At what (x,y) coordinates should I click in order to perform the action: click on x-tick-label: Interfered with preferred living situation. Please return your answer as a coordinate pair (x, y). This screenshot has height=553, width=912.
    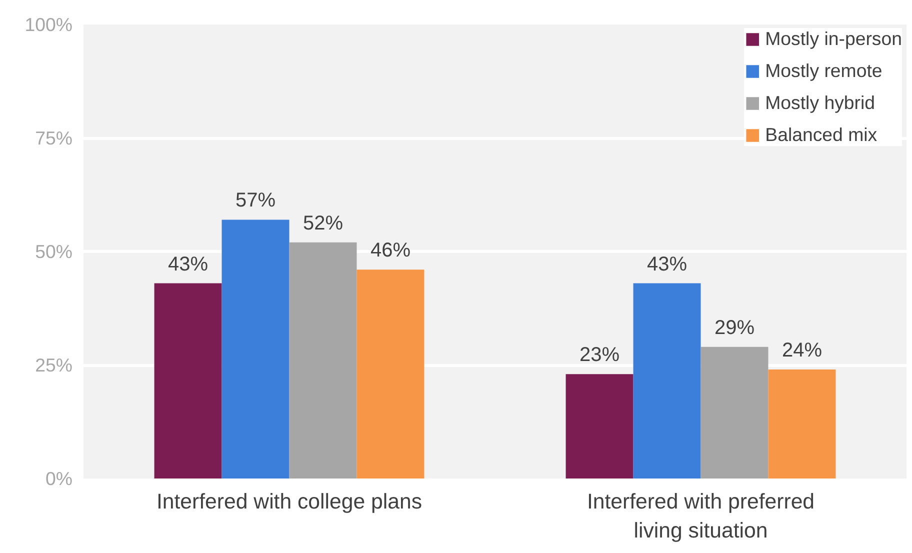
    Looking at the image, I should click on (700, 516).